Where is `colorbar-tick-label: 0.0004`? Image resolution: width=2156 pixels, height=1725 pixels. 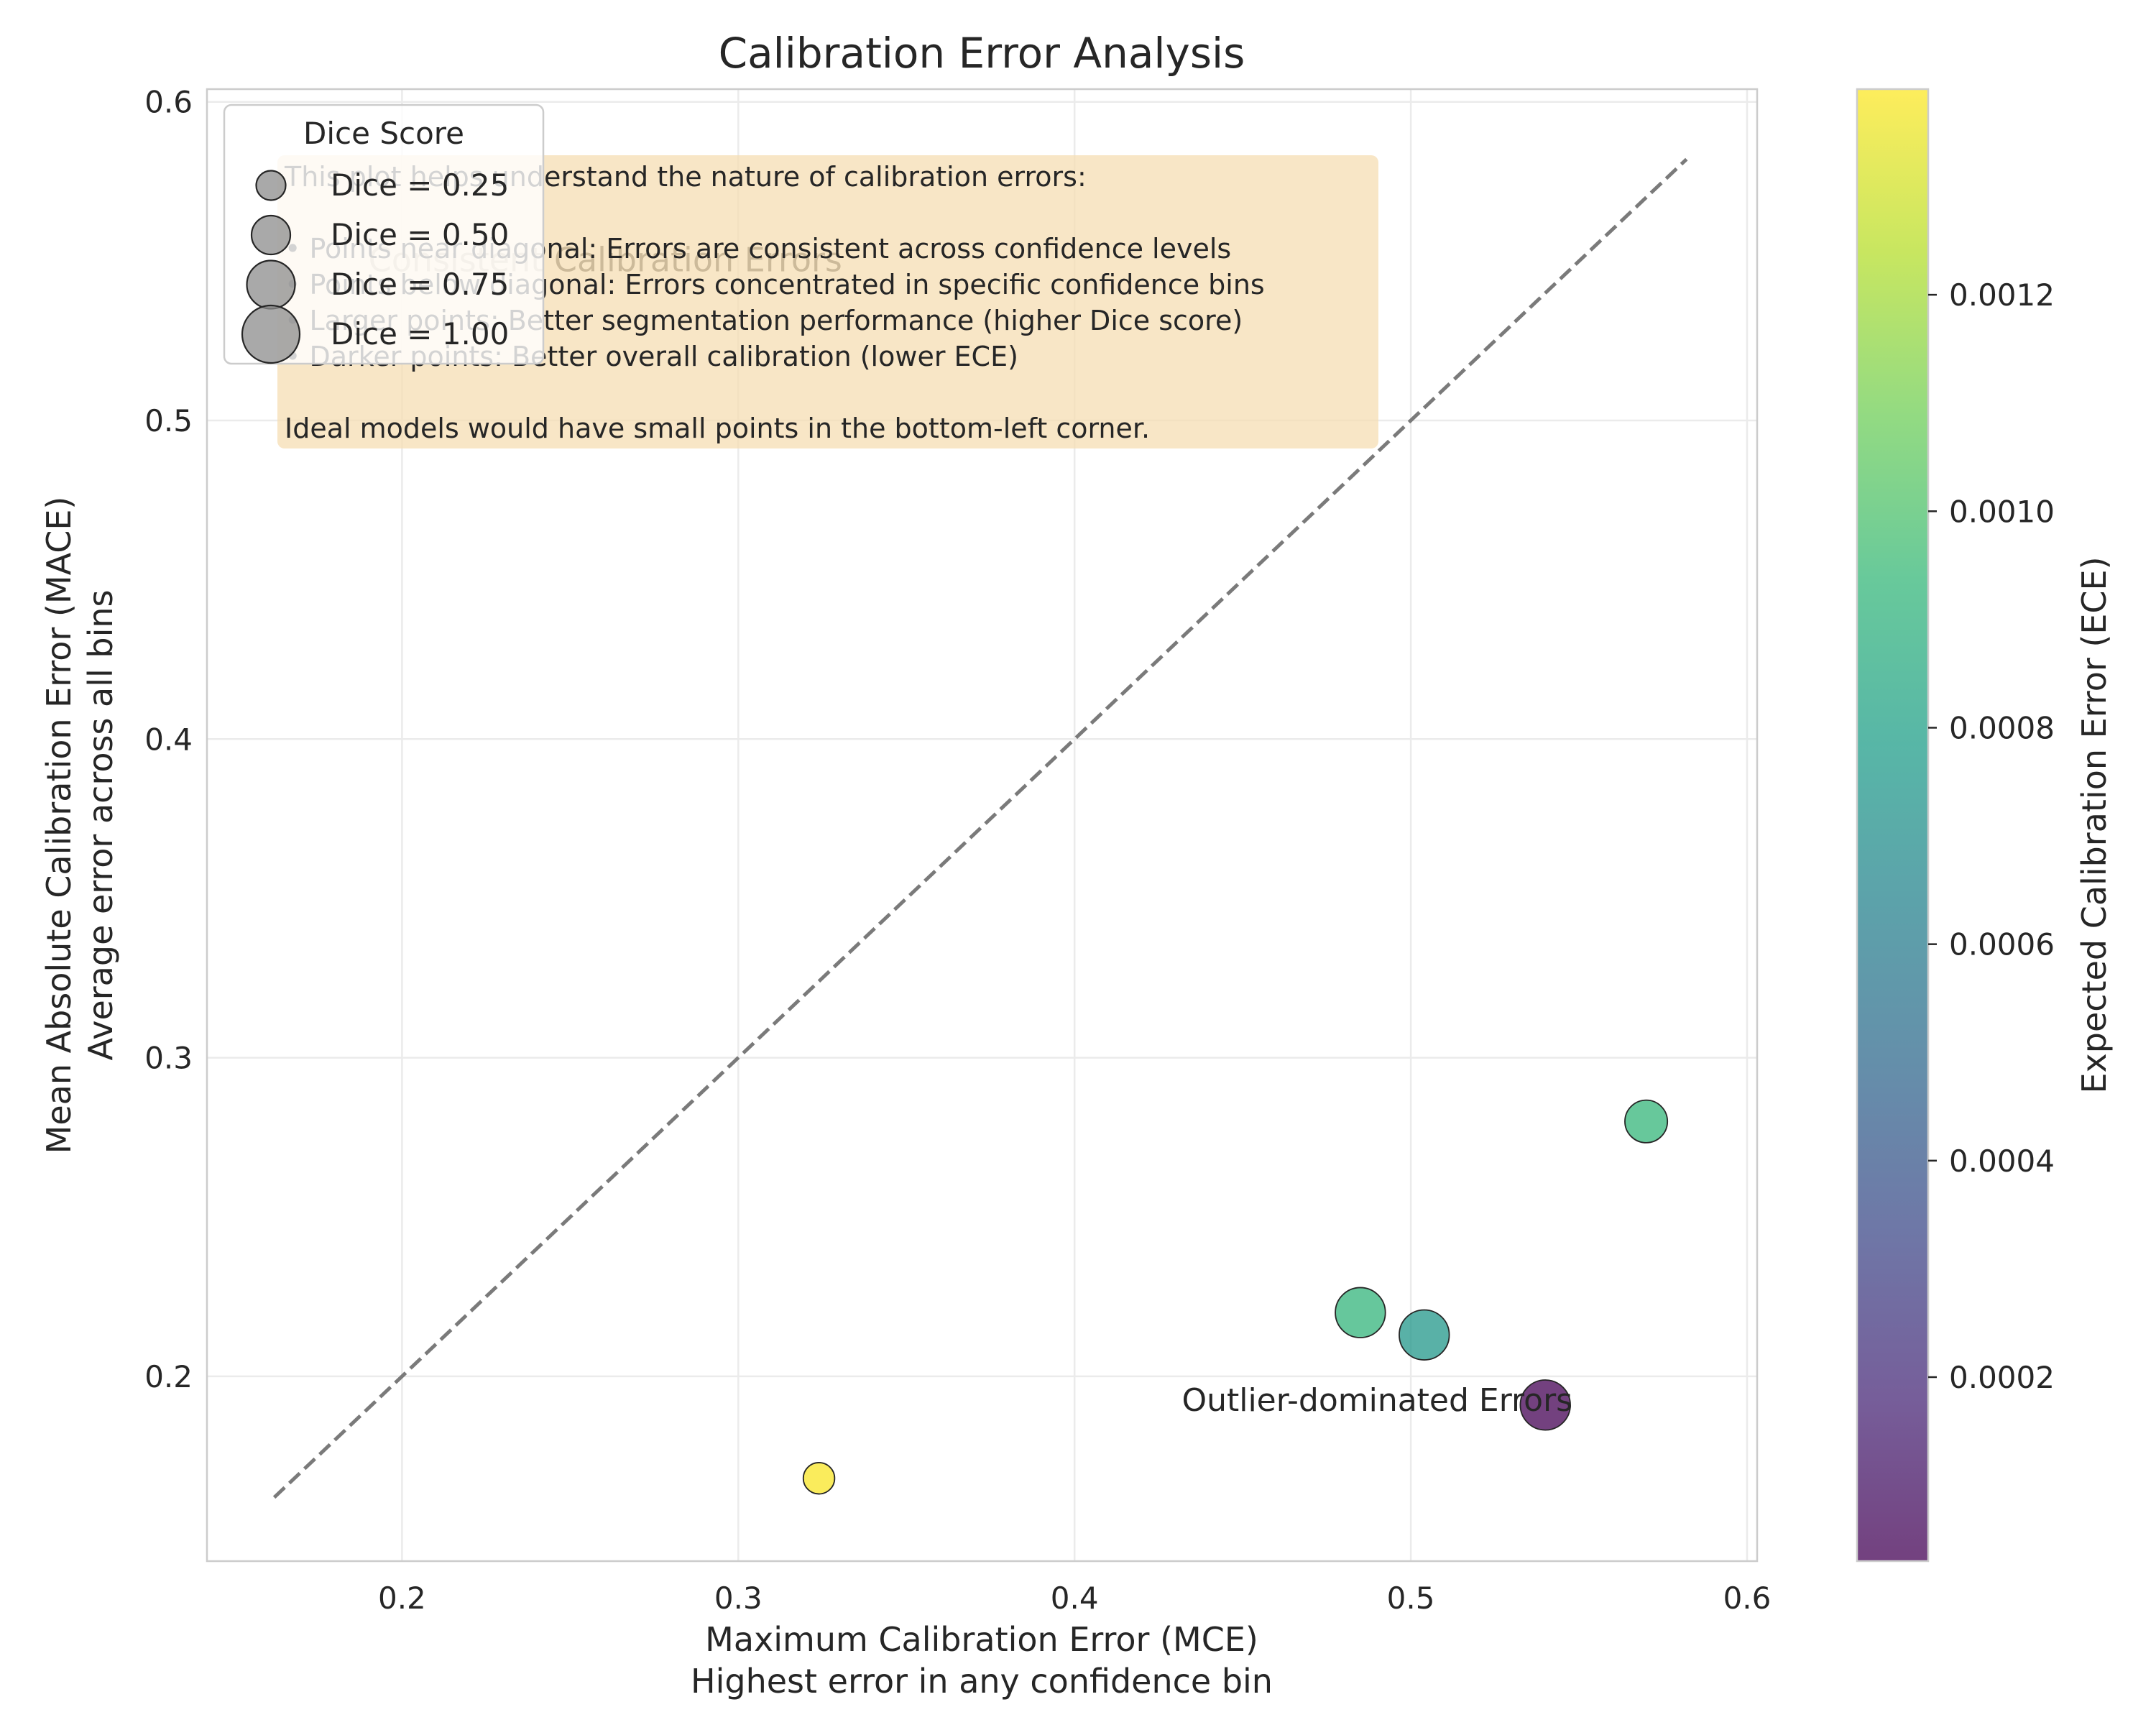
colorbar-tick-label: 0.0004 is located at coordinates (2002, 1161).